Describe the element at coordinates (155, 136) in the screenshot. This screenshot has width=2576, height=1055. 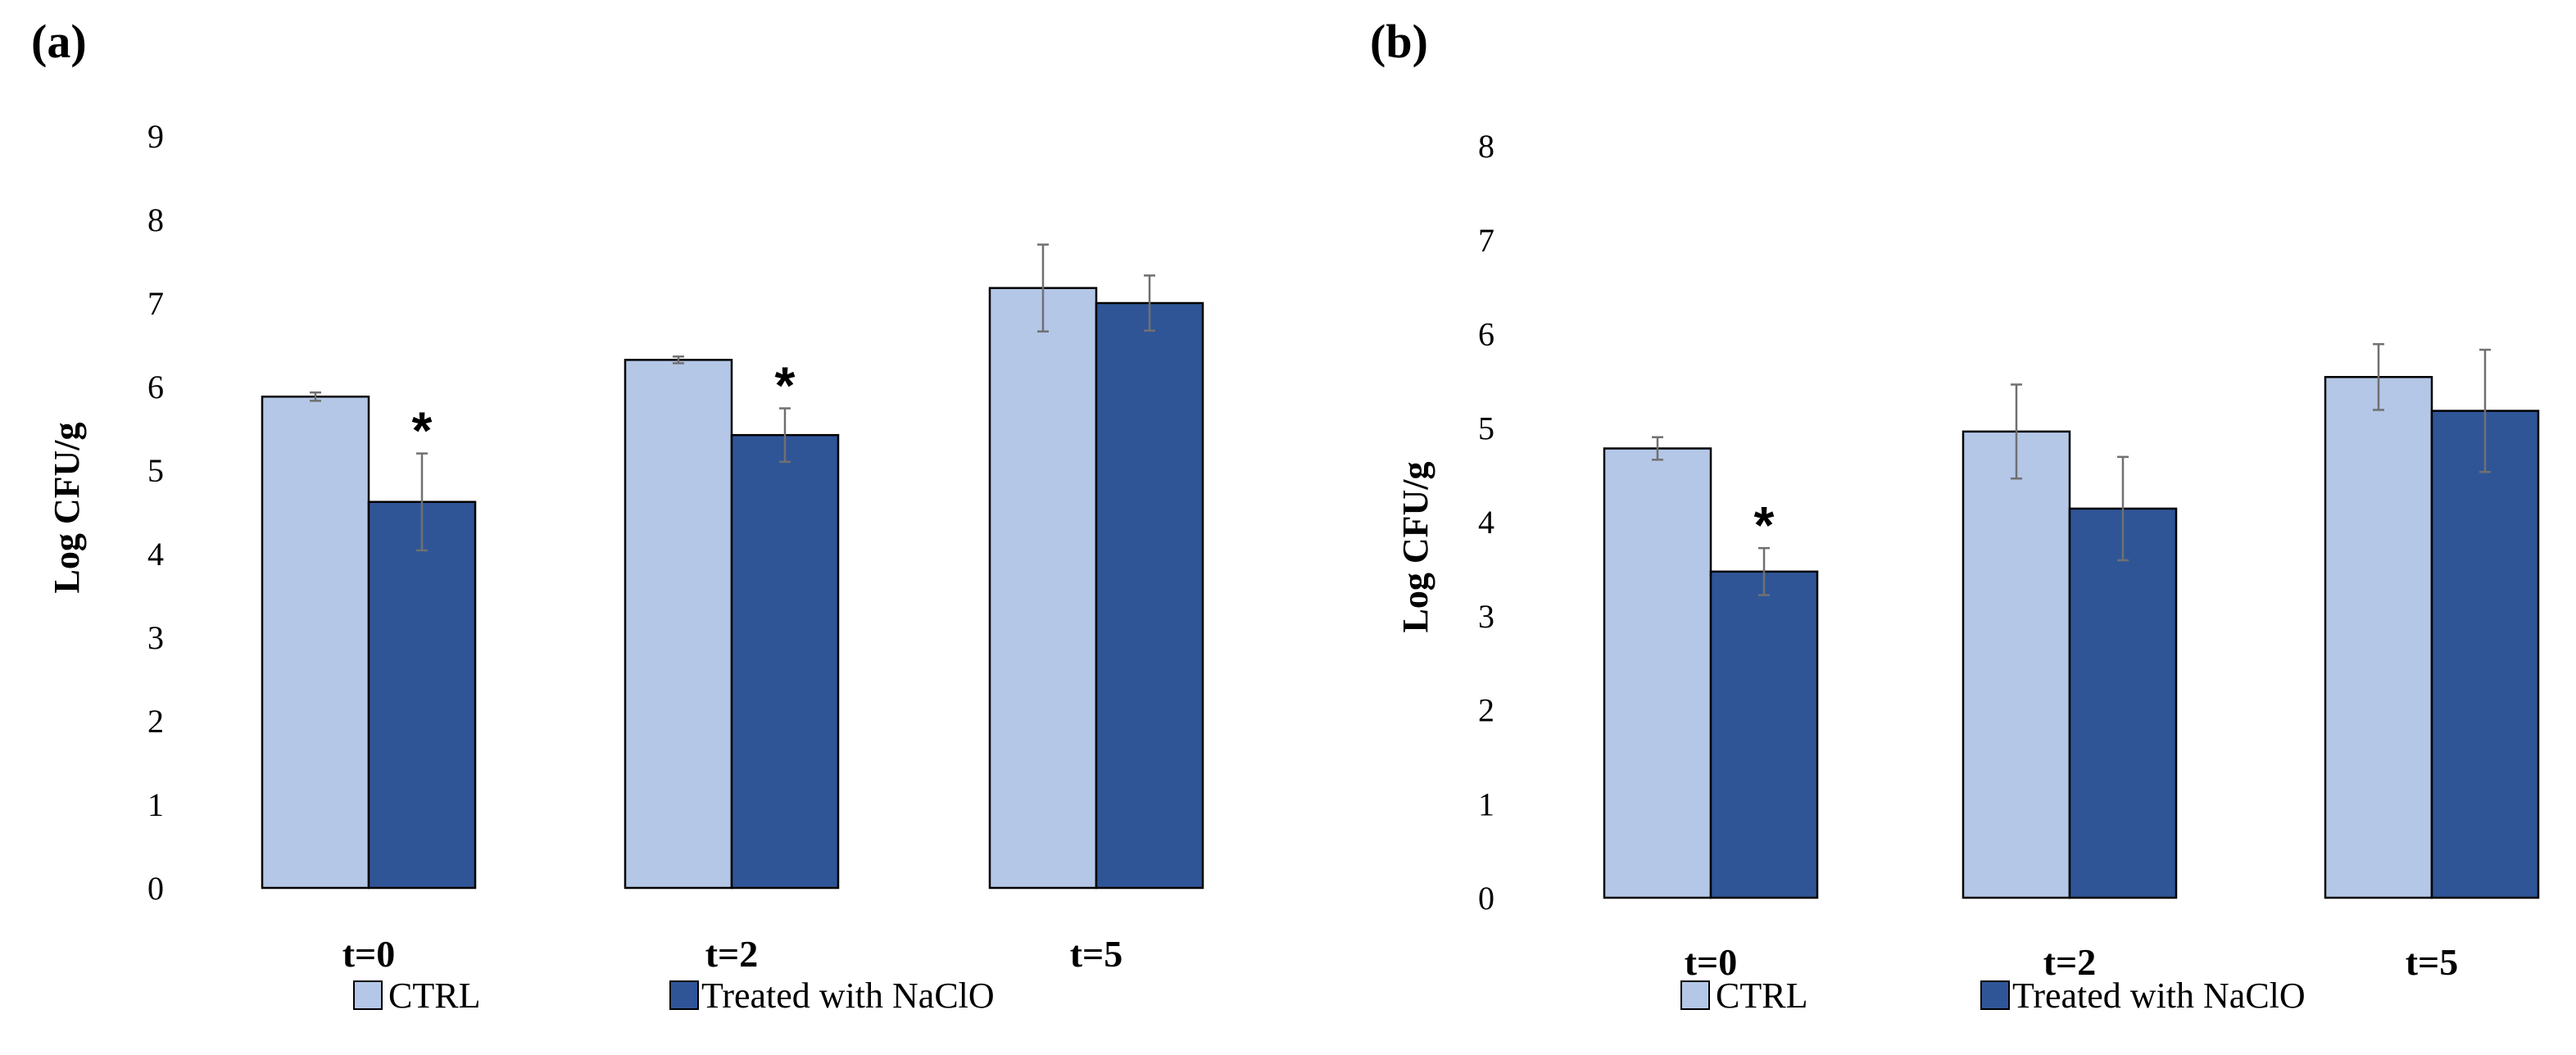
I see `y-tick-label: 9` at that location.